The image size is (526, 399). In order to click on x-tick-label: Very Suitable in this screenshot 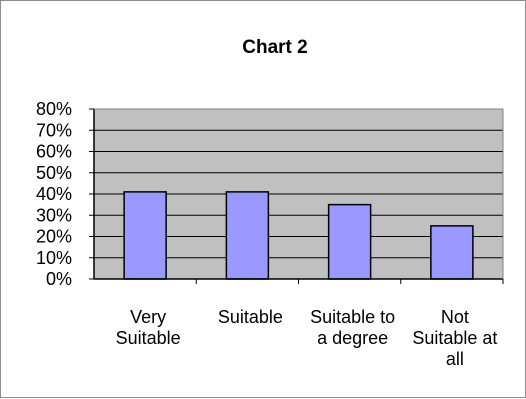, I will do `click(148, 327)`.